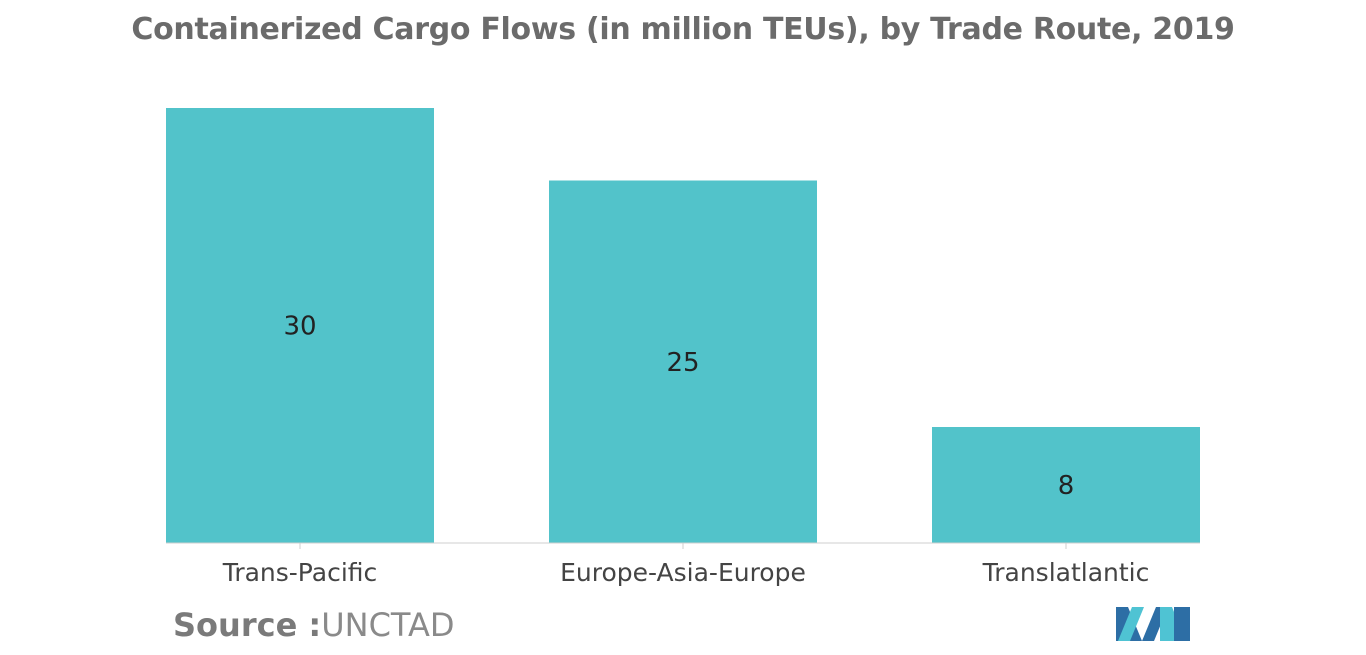 Image resolution: width=1366 pixels, height=655 pixels. Describe the element at coordinates (1066, 572) in the screenshot. I see `x-tick-label: Translatlantic` at that location.